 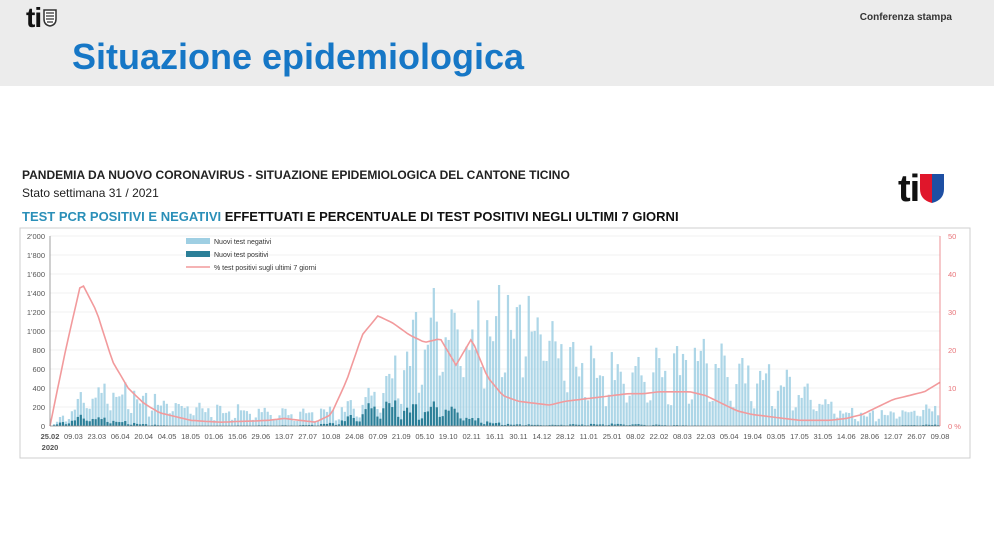 I want to click on y-left-tick-label: 1'600, so click(x=36, y=274).